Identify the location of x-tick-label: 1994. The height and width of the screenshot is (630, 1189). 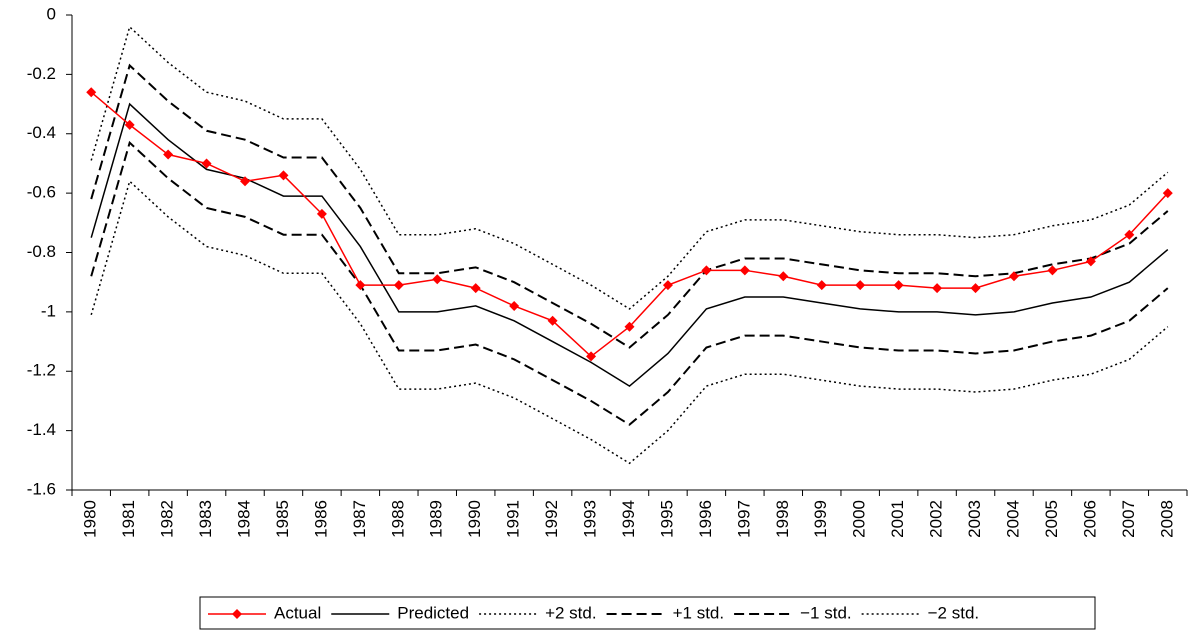
(628, 519).